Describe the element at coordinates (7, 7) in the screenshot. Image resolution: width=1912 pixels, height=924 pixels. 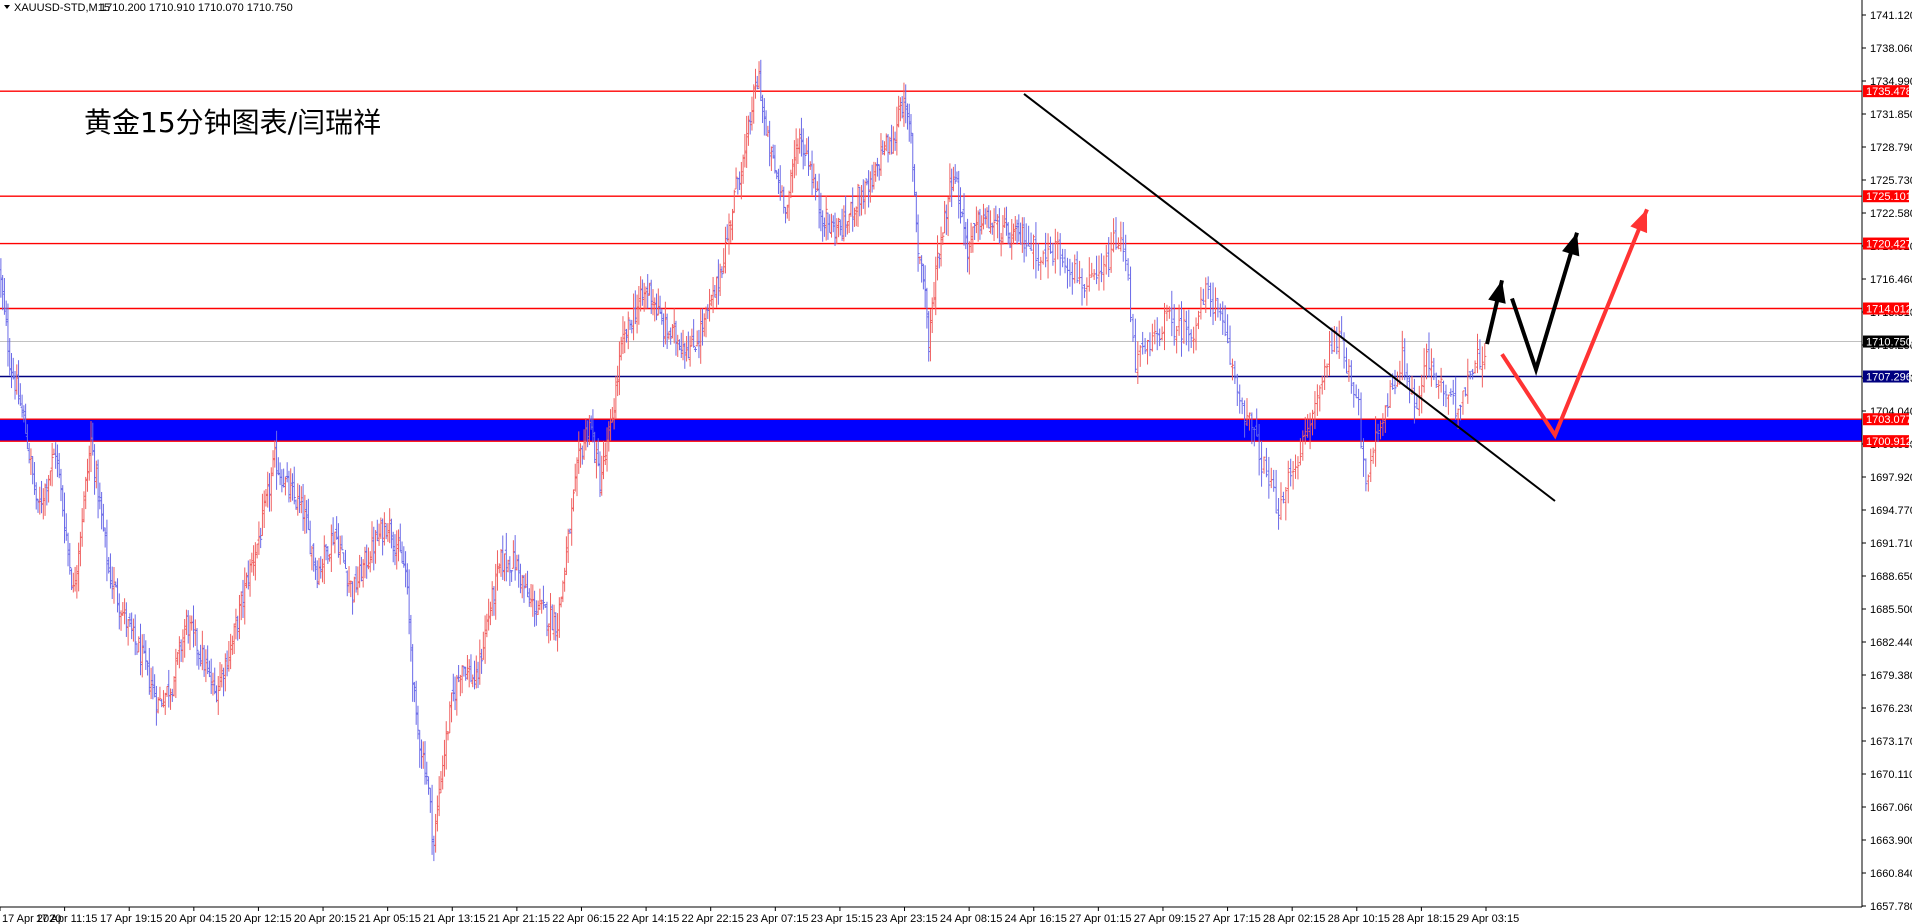
I see `dropdown-icon` at that location.